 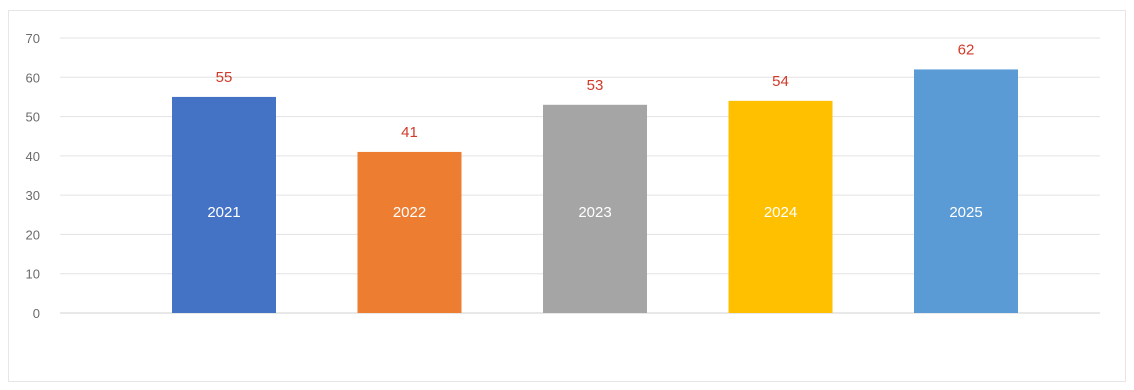 What do you see at coordinates (36, 313) in the screenshot?
I see `y-tick-label: 0` at bounding box center [36, 313].